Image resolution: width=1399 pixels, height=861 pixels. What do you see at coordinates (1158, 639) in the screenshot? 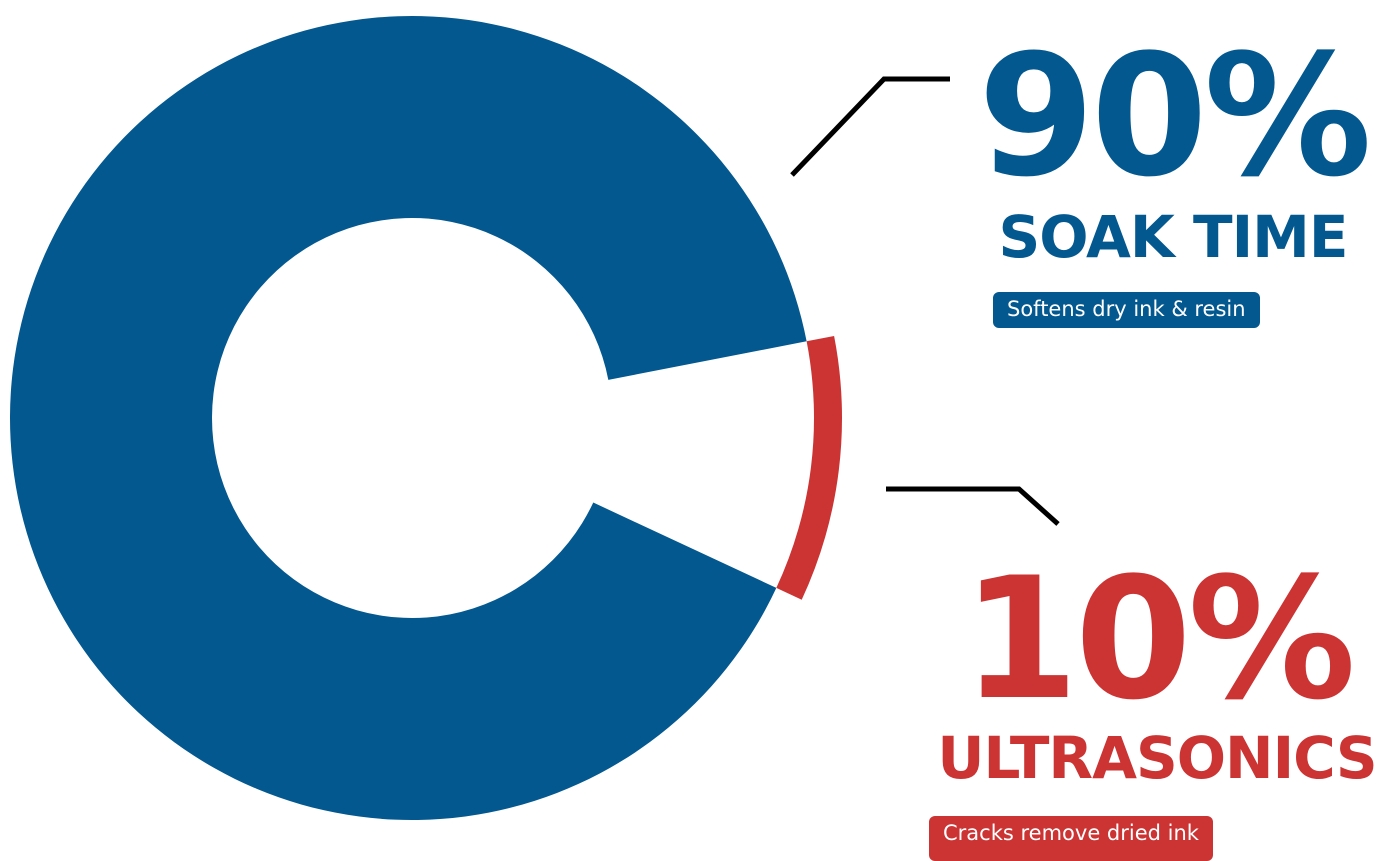
I see `ultrasonics-percent: 10%` at bounding box center [1158, 639].